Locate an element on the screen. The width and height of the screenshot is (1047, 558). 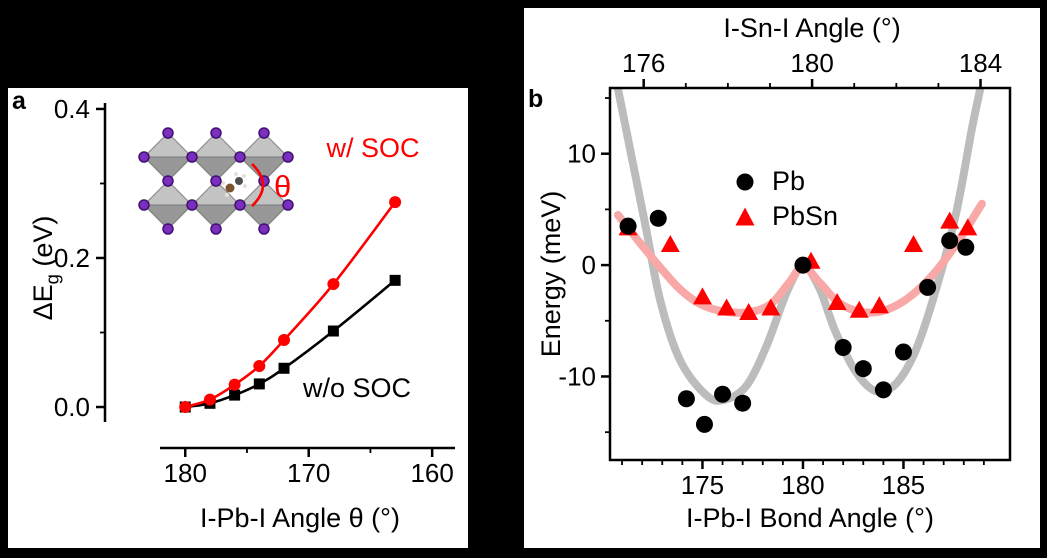
panel-a-y-axis-title: ΔEg (eV) is located at coordinates (45, 268).